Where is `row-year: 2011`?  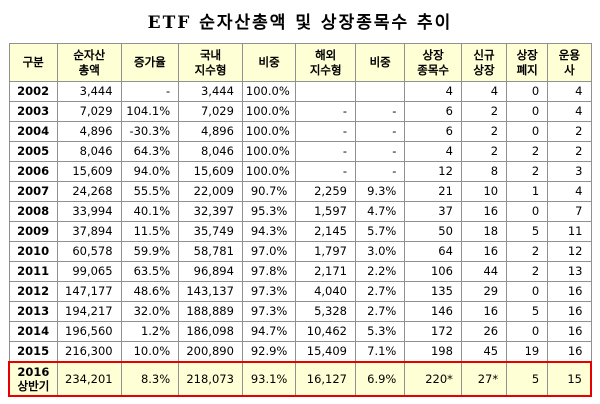
row-year: 2011 is located at coordinates (33, 271).